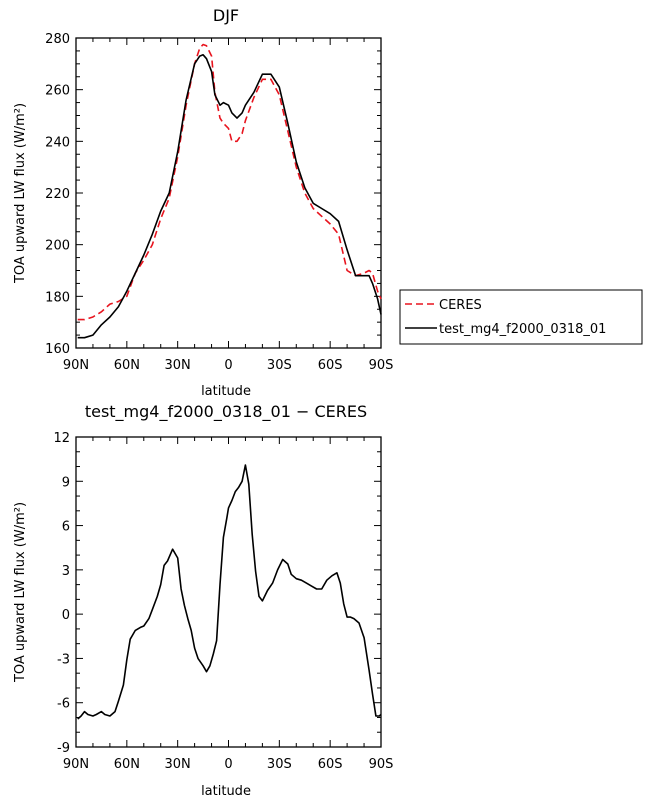 This screenshot has width=648, height=801. Describe the element at coordinates (57, 246) in the screenshot. I see `upper-y-tick-label: 200` at that location.